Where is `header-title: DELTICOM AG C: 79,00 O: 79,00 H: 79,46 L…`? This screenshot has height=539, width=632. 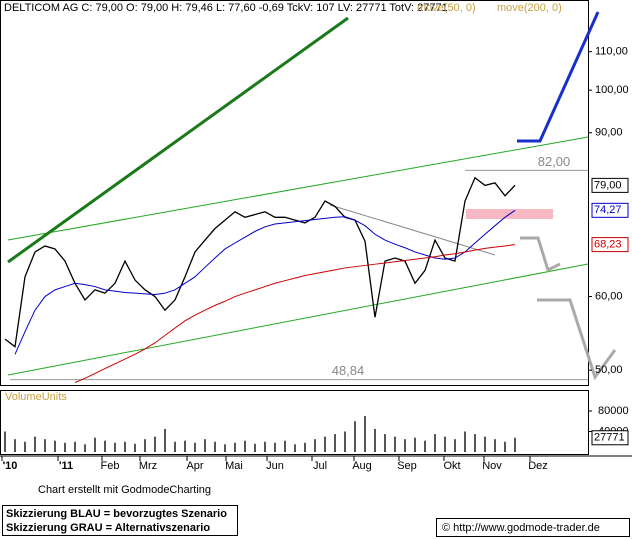 header-title: DELTICOM AG C: 79,00 O: 79,00 H: 79,46 L… is located at coordinates (226, 8).